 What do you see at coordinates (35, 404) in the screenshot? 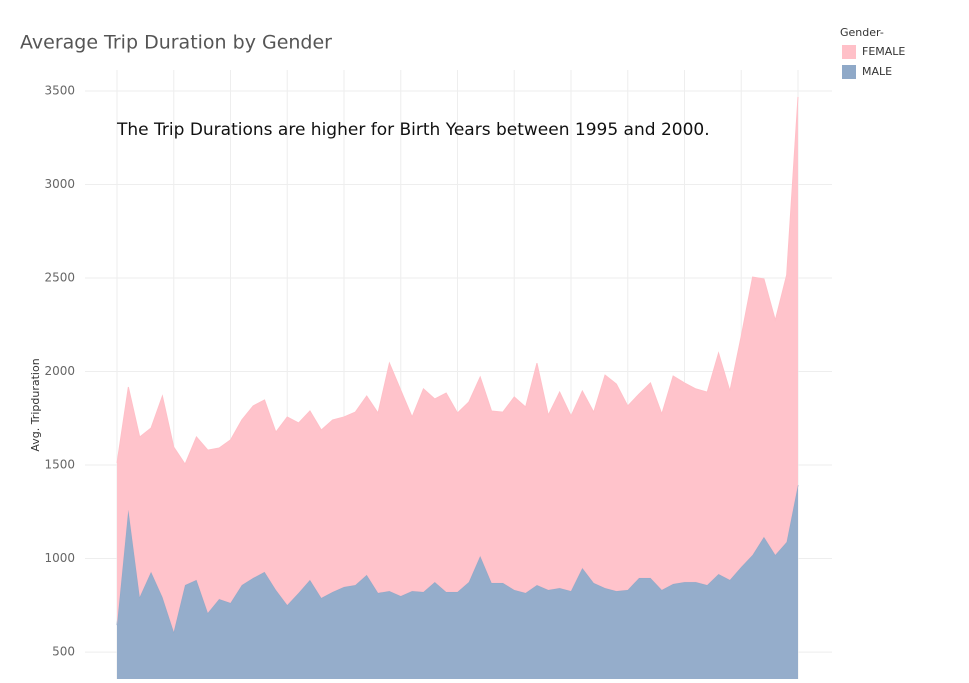
I see `y-axis-label: Avg. Tripduration` at bounding box center [35, 404].